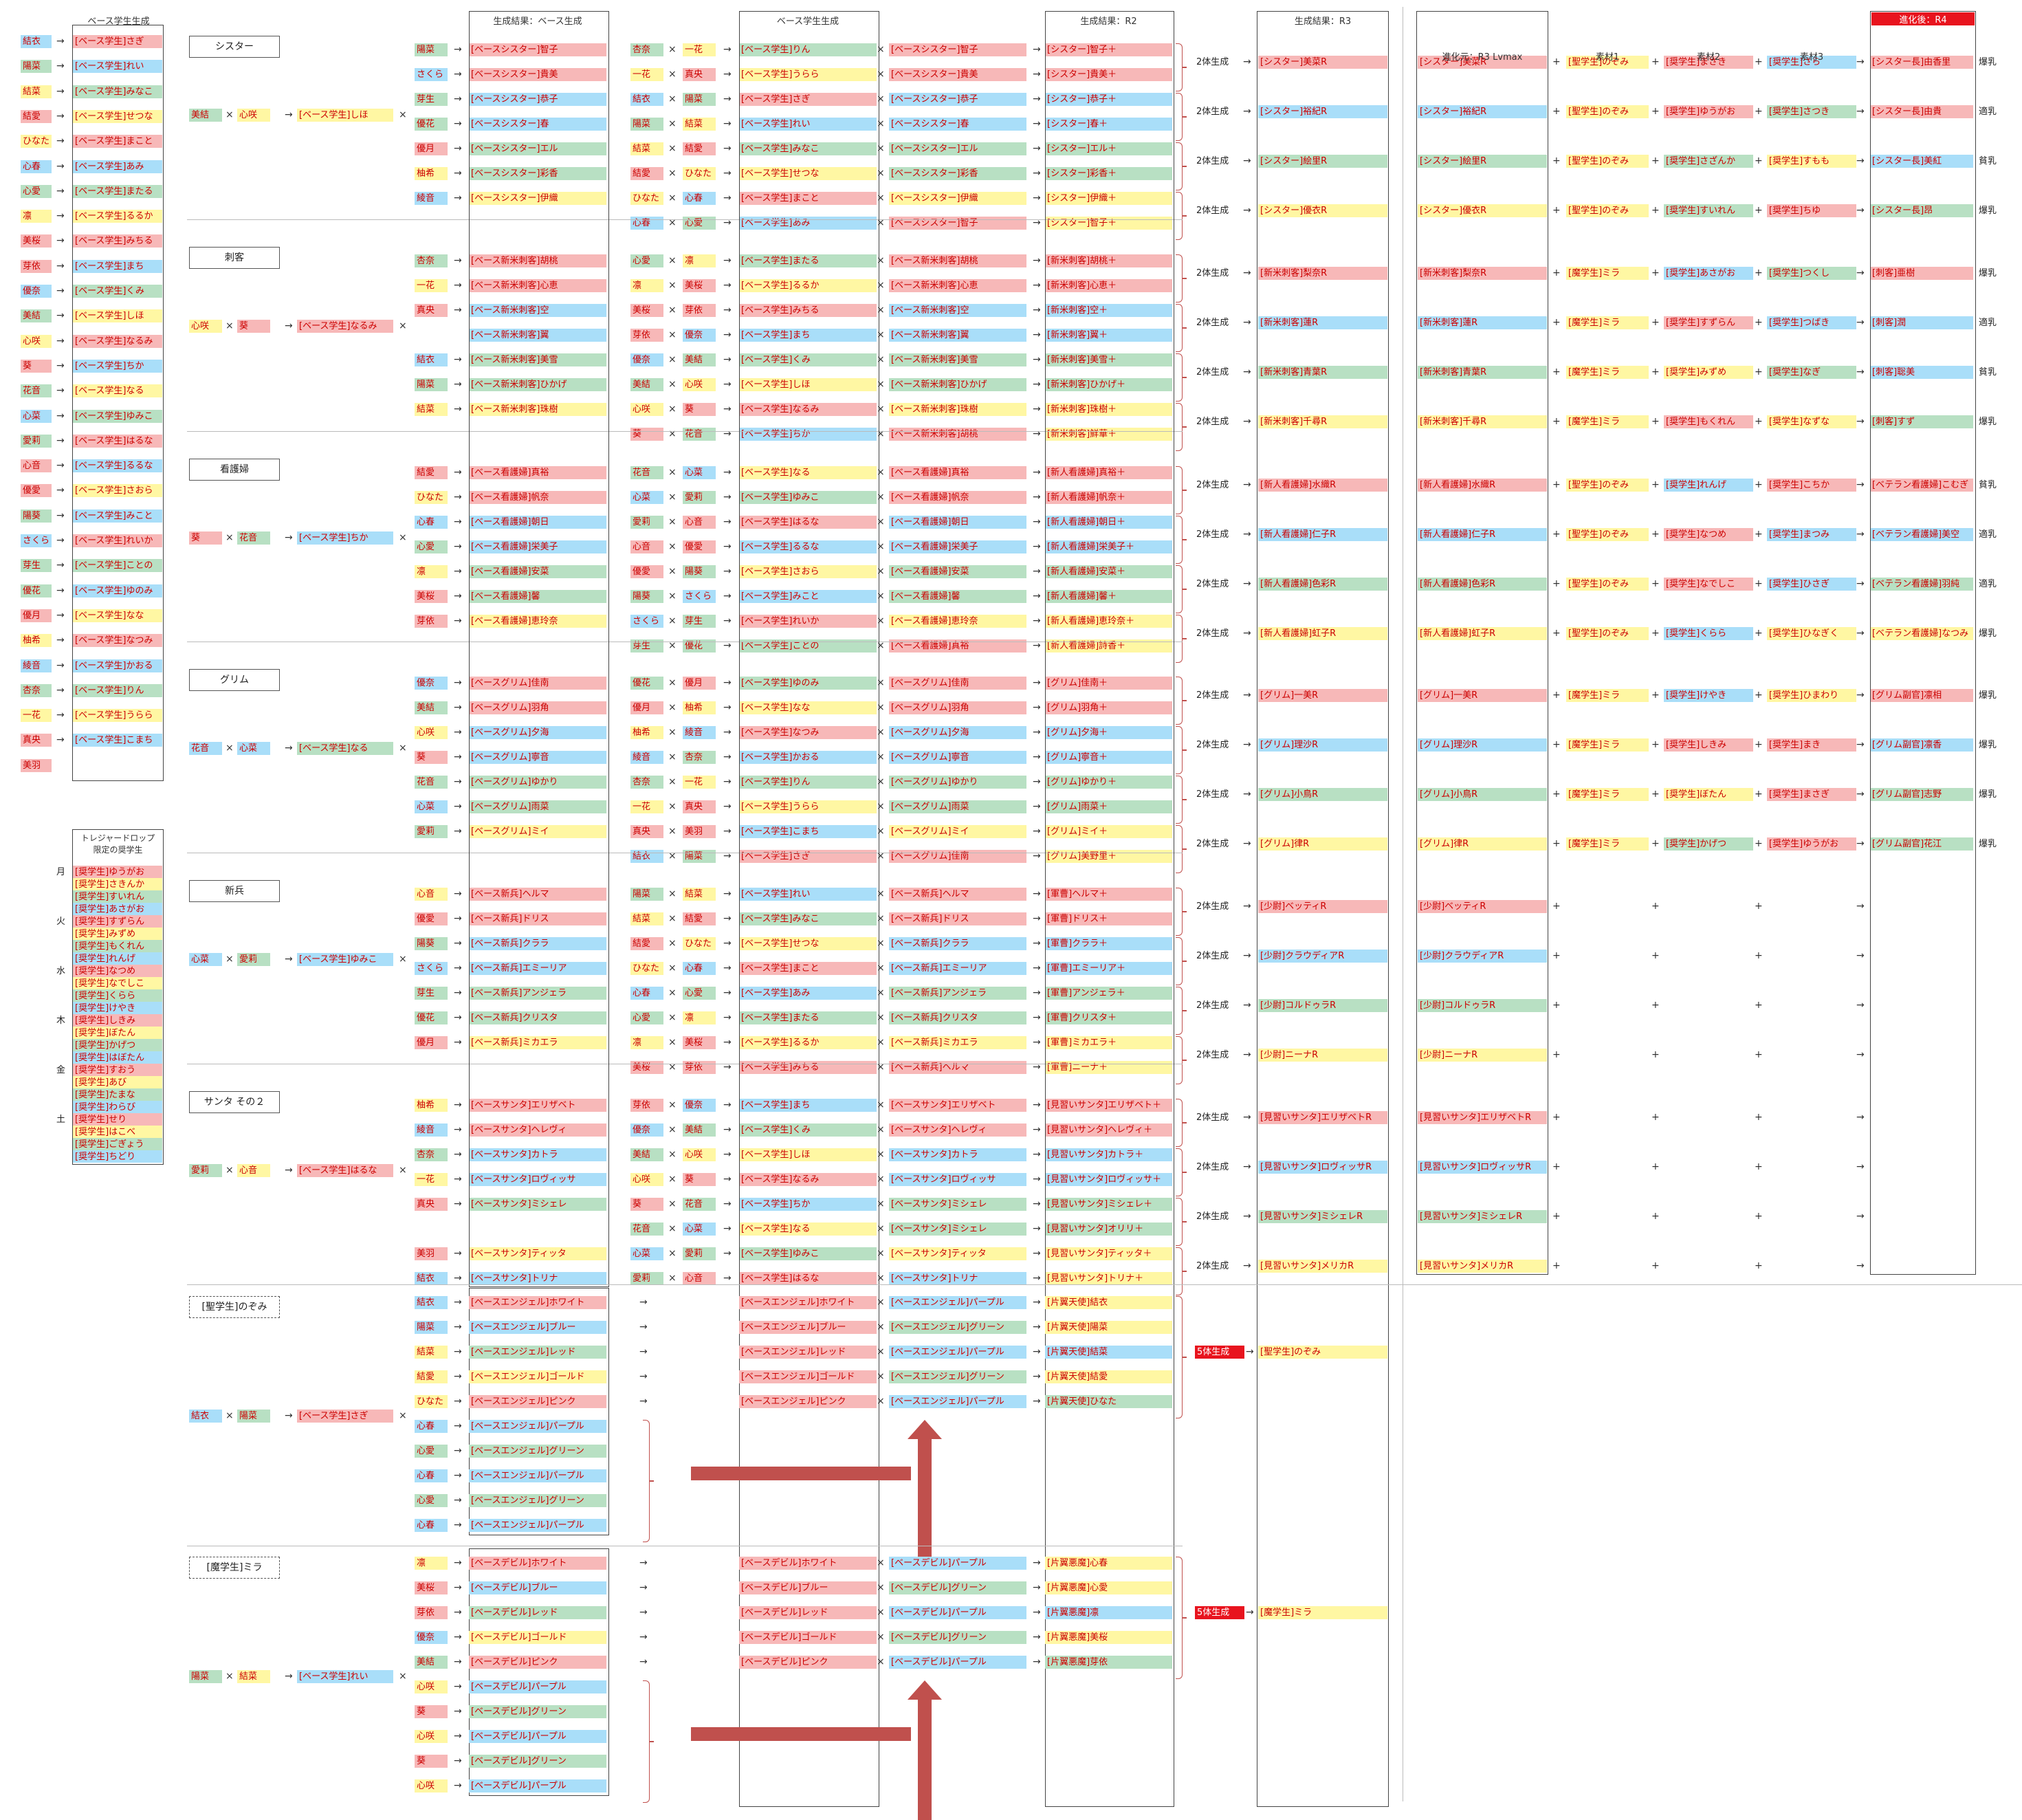  Describe the element at coordinates (117, 921) in the screenshot. I see `treasure-item: [奨学生]すずらん` at that location.